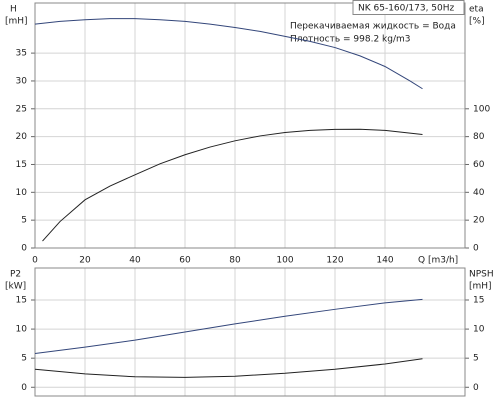 This screenshot has height=400, width=500. I want to click on y2-tick-label: 5, so click(476, 359).